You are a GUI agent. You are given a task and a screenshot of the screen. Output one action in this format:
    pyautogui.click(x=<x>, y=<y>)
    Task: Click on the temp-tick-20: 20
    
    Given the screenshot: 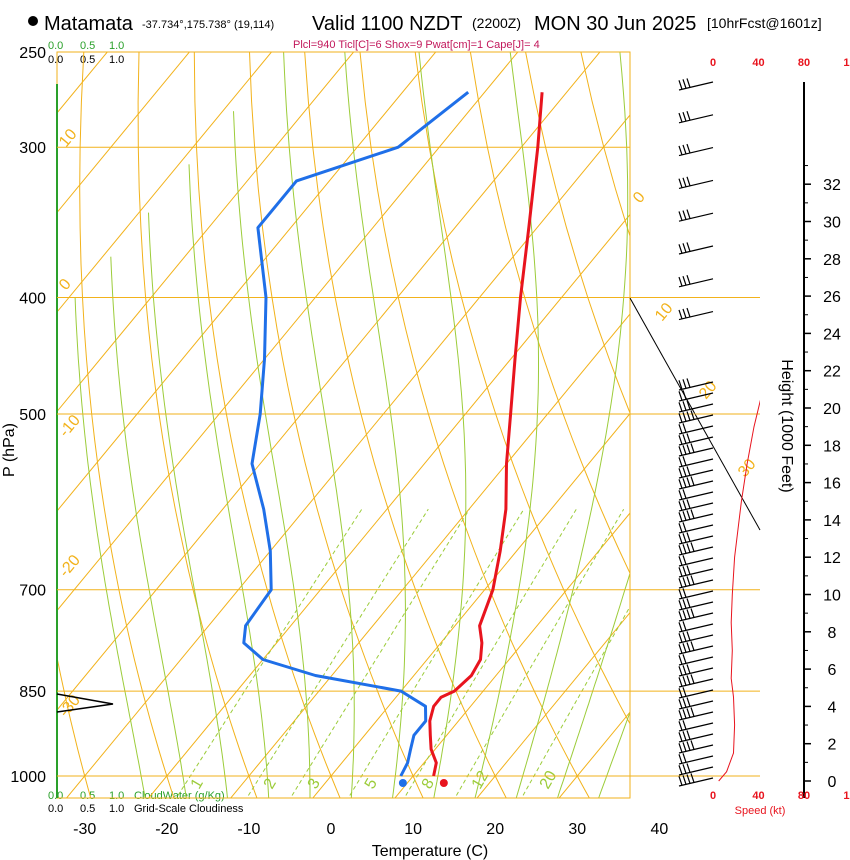 What is the action you would take?
    pyautogui.click(x=495, y=829)
    